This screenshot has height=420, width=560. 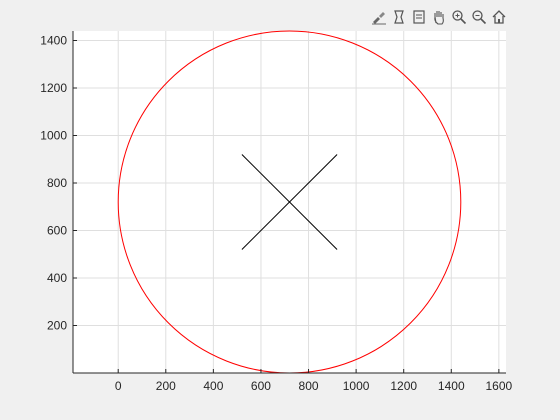 I want to click on zoom-out-icon, so click(x=479, y=17).